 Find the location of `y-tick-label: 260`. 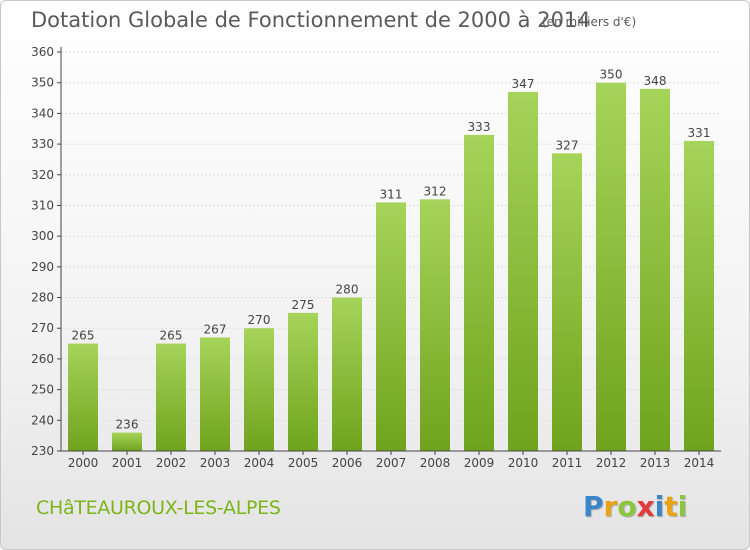

y-tick-label: 260 is located at coordinates (42, 359).